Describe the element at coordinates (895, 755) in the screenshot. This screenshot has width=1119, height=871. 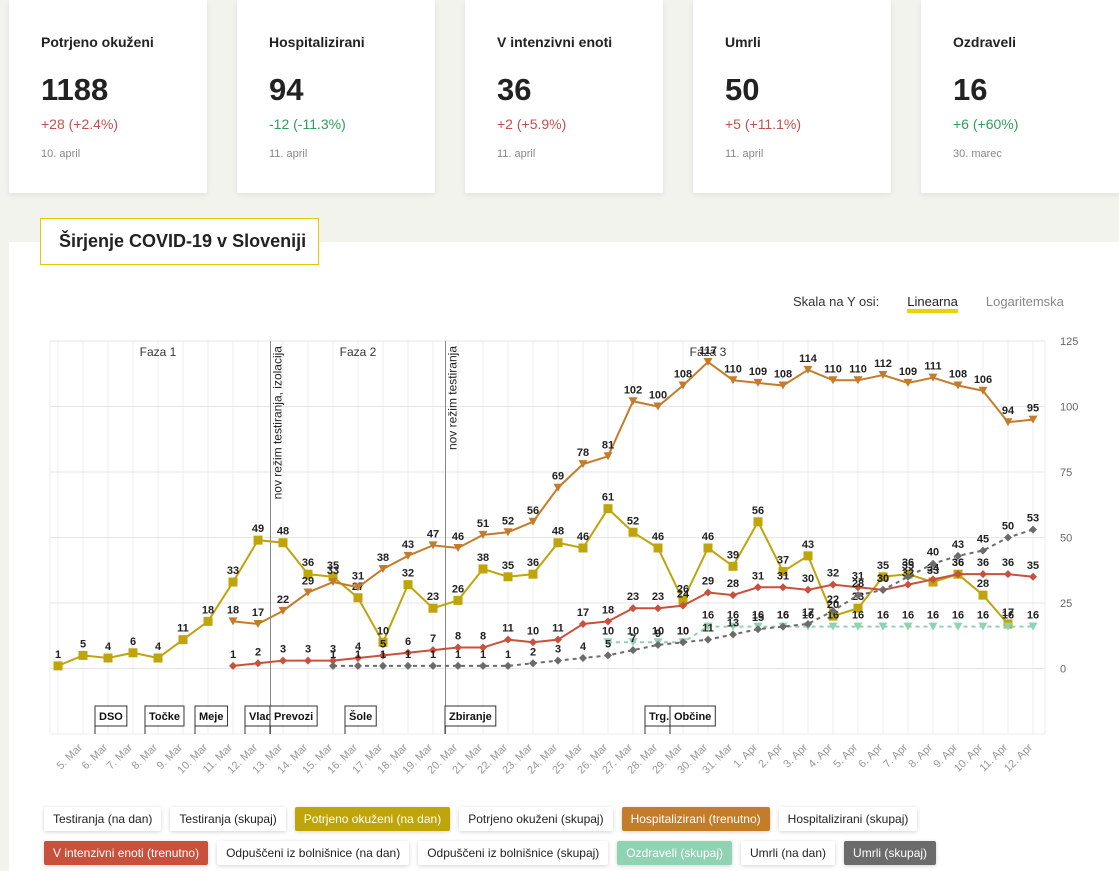
I see `x-tick-label: 7. Apr` at that location.